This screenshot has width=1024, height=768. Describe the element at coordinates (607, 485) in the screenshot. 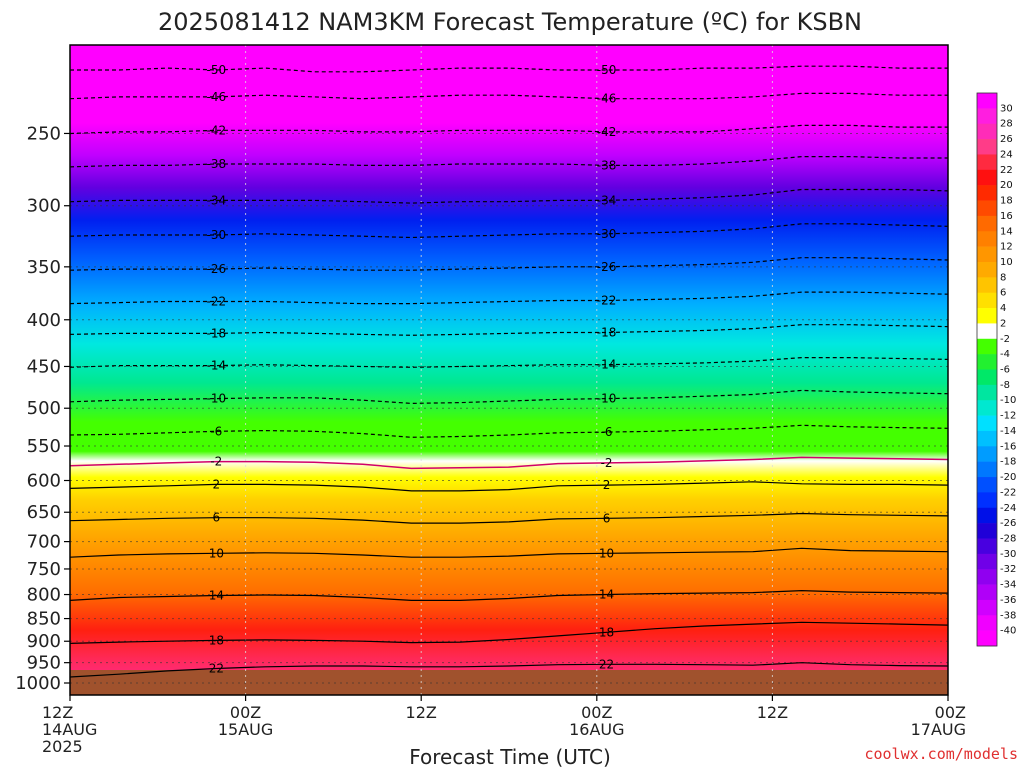

I see `isotherm-label-2-1: 2` at that location.